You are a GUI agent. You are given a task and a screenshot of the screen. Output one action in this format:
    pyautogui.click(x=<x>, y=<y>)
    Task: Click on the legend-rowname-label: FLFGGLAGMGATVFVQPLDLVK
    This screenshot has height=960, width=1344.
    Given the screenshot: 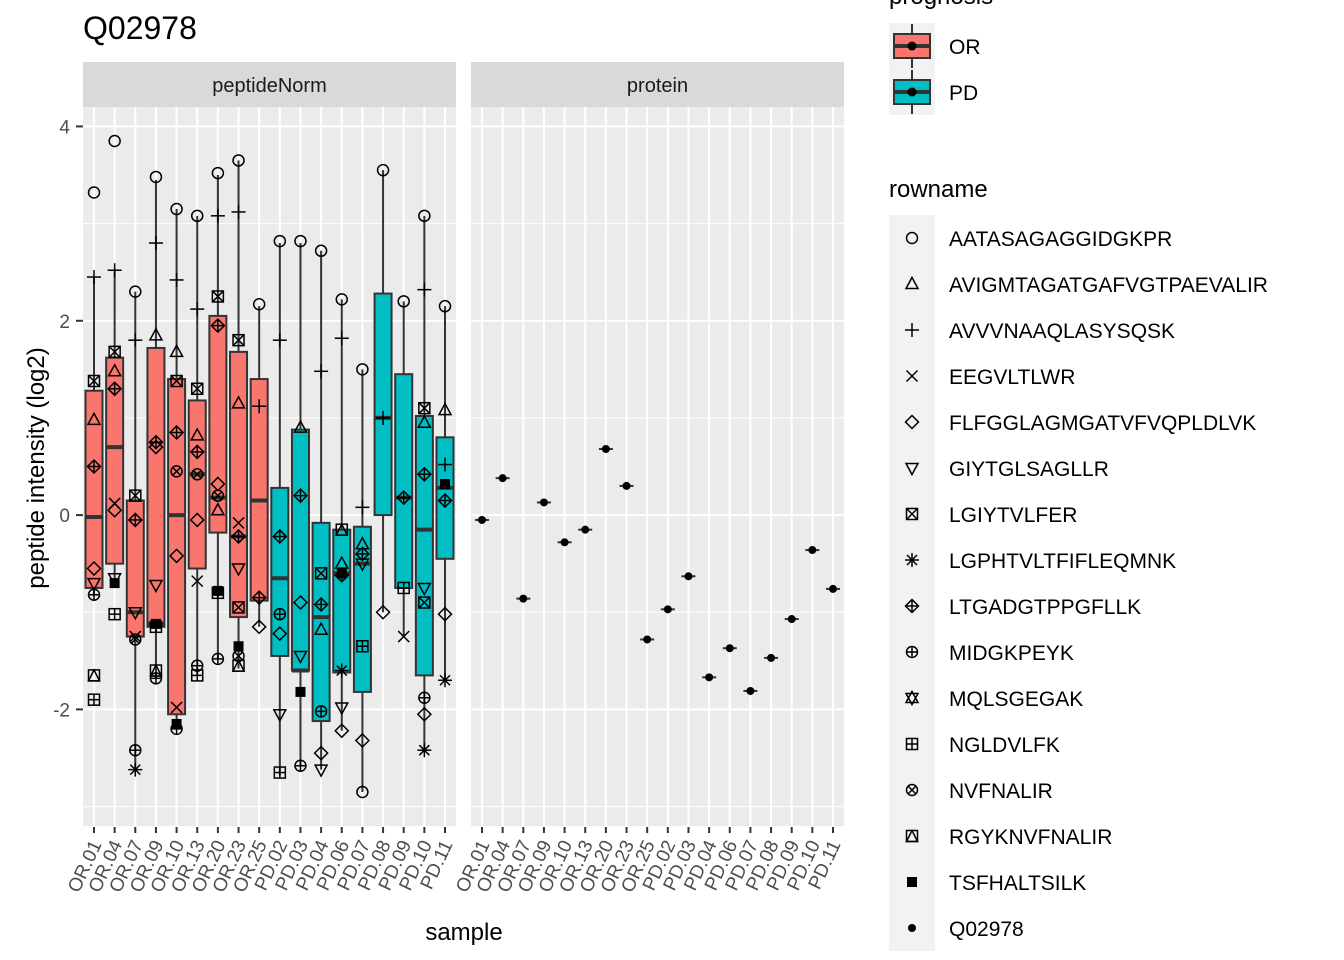 What is the action you would take?
    pyautogui.click(x=1102, y=423)
    